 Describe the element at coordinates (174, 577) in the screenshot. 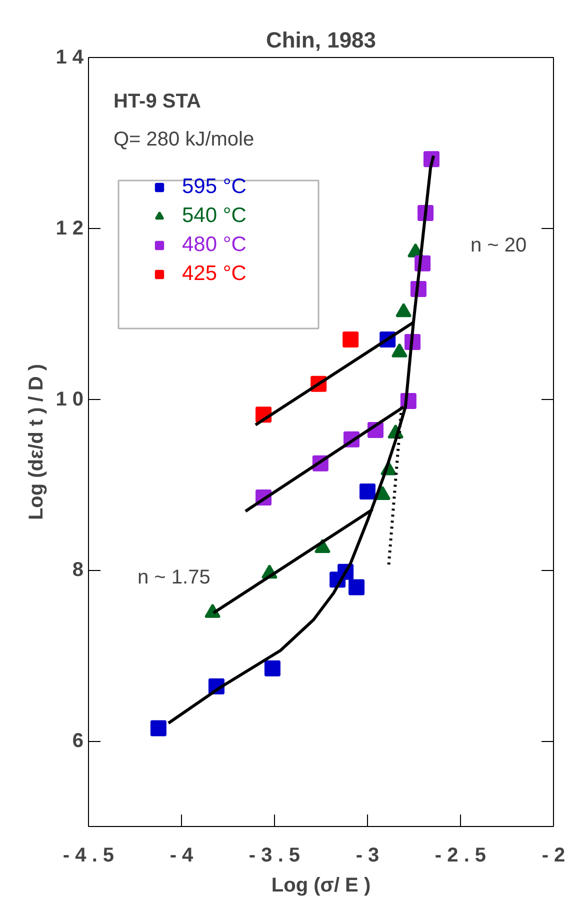

I see `annotation: n ~ 1.75` at that location.